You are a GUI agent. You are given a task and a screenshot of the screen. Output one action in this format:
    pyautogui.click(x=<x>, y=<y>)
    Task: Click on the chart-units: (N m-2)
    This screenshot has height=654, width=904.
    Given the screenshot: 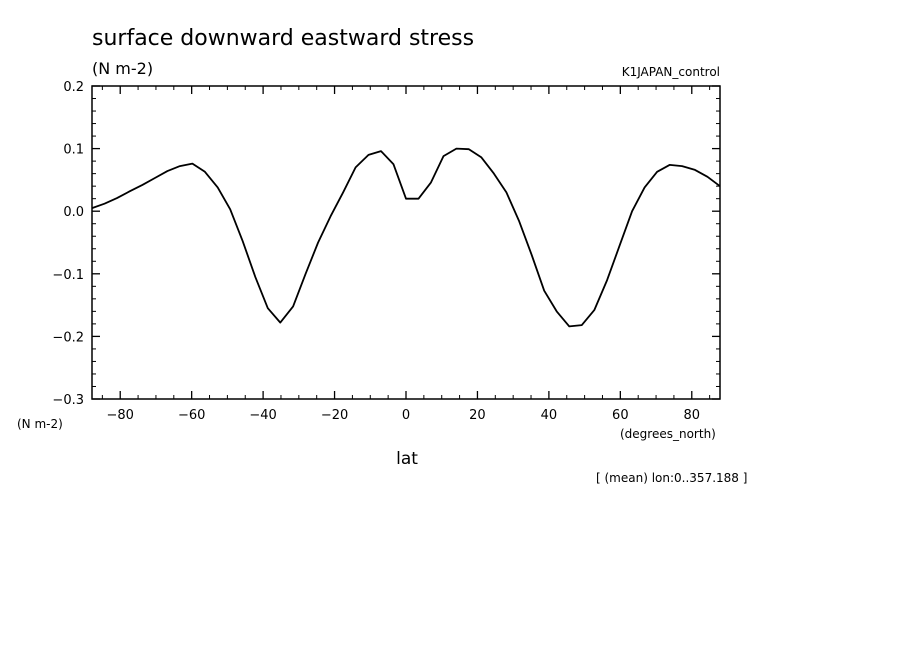 What is the action you would take?
    pyautogui.click(x=122, y=68)
    